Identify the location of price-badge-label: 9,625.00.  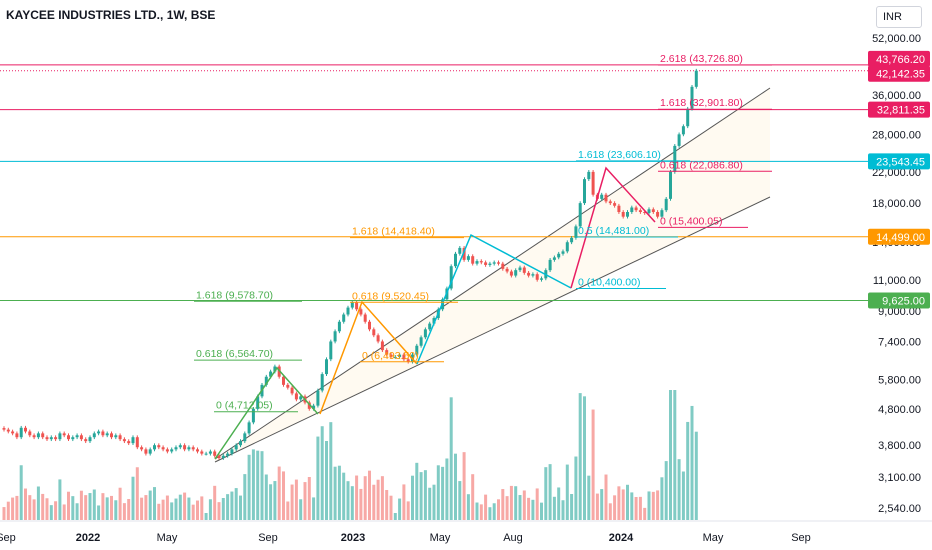
(903, 302).